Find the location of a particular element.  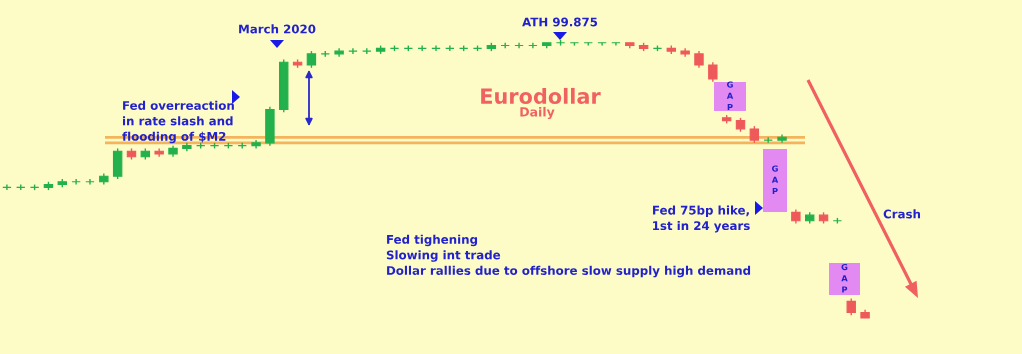

text: Crash is located at coordinates (902, 214).